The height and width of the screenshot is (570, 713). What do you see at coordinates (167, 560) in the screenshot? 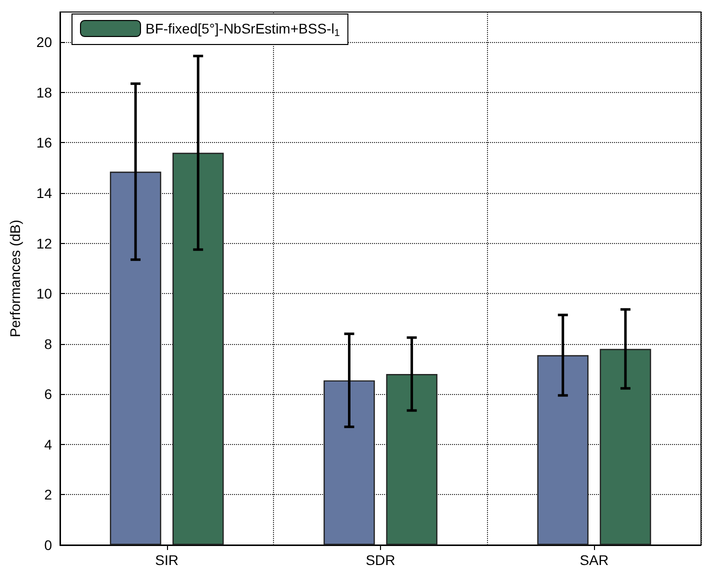
I see `x-tick-label: SIR` at bounding box center [167, 560].